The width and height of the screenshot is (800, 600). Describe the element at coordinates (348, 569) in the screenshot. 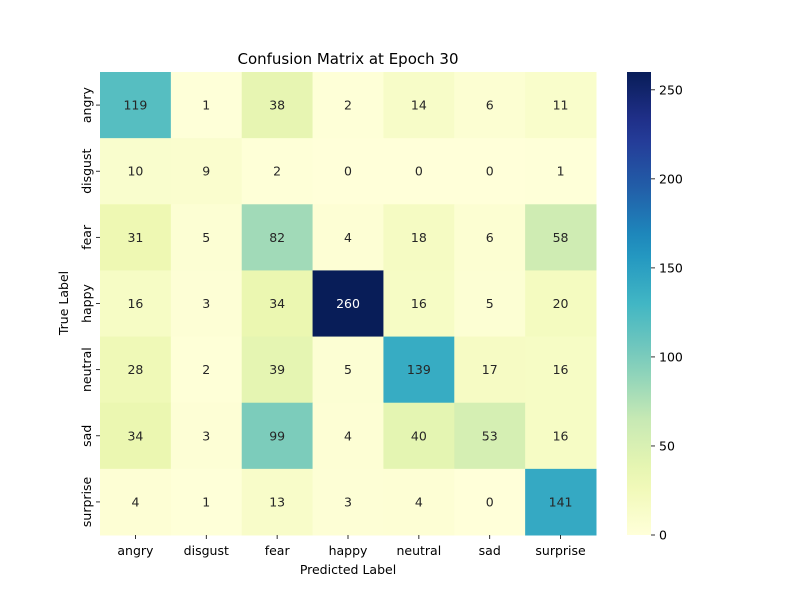

I see `x-axis-label: Predicted Label` at that location.